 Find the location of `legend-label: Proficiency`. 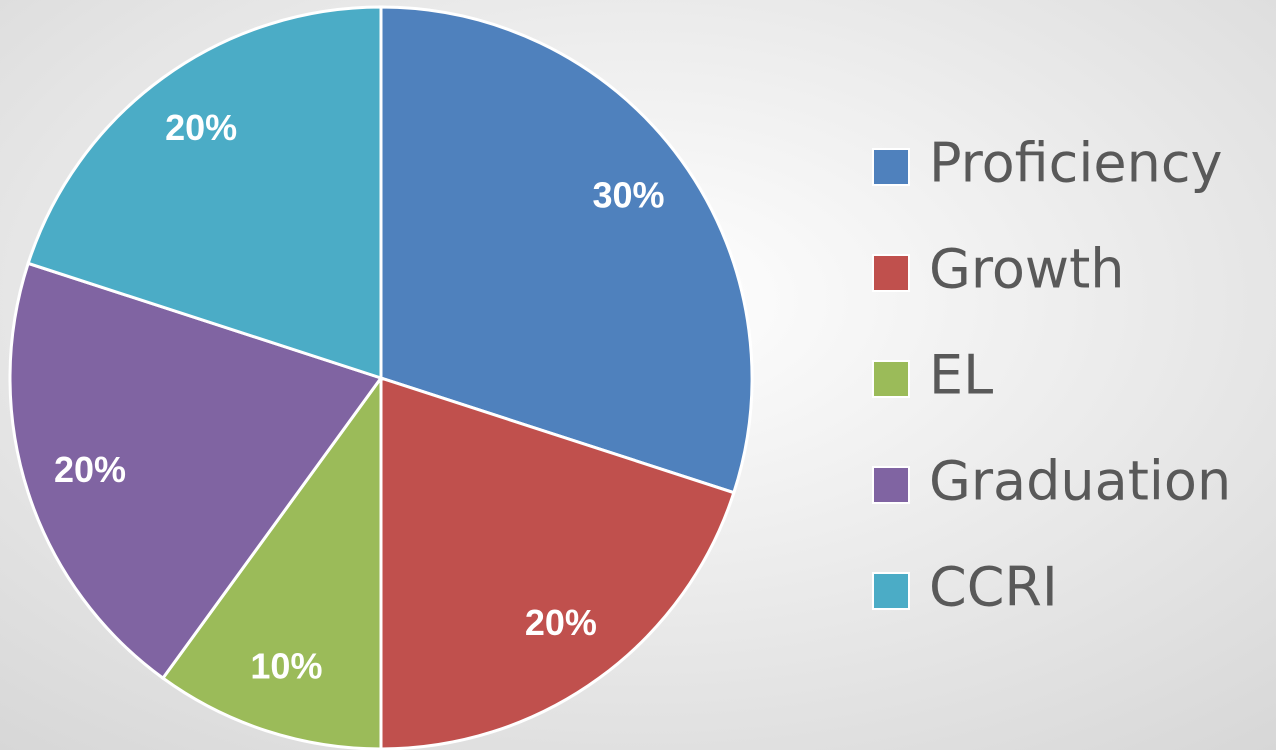

legend-label: Proficiency is located at coordinates (1075, 163).